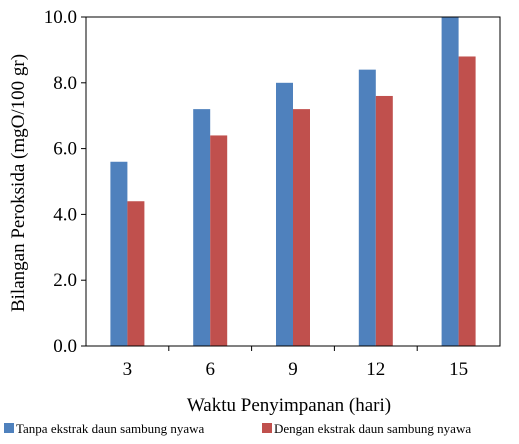 This screenshot has width=519, height=444. Describe the element at coordinates (65, 346) in the screenshot. I see `y-tick-label: 0.0` at that location.